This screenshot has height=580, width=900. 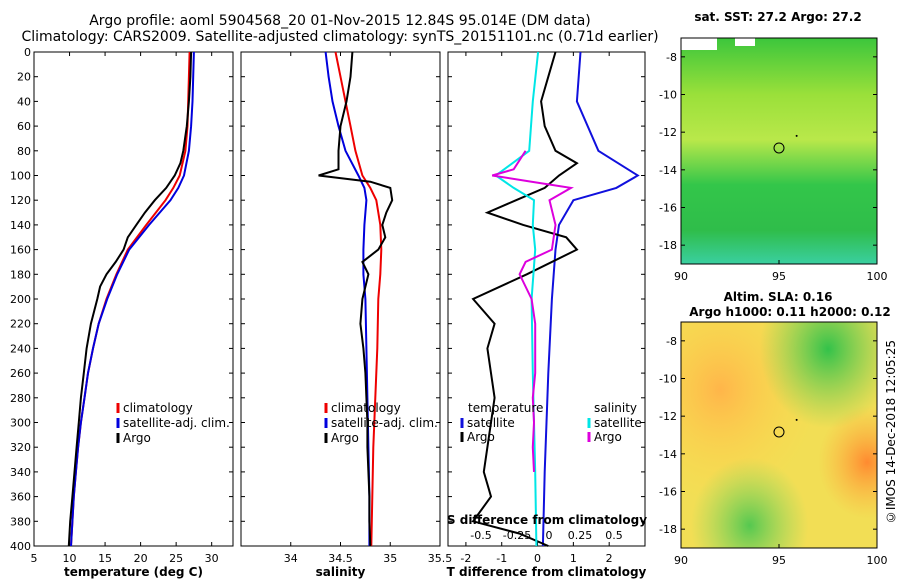 What do you see at coordinates (341, 572) in the screenshot?
I see `salinity-panel-xlabel: salinity` at bounding box center [341, 572].